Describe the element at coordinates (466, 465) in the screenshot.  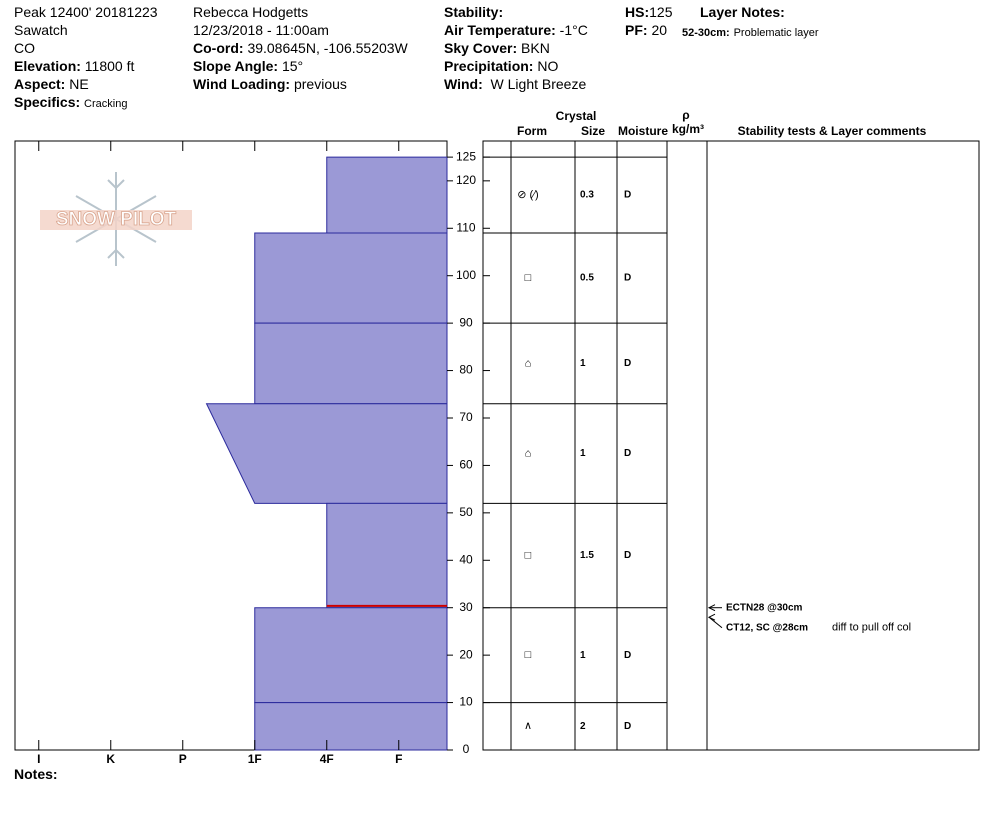
I see `y-tick-label: 60` at that location.